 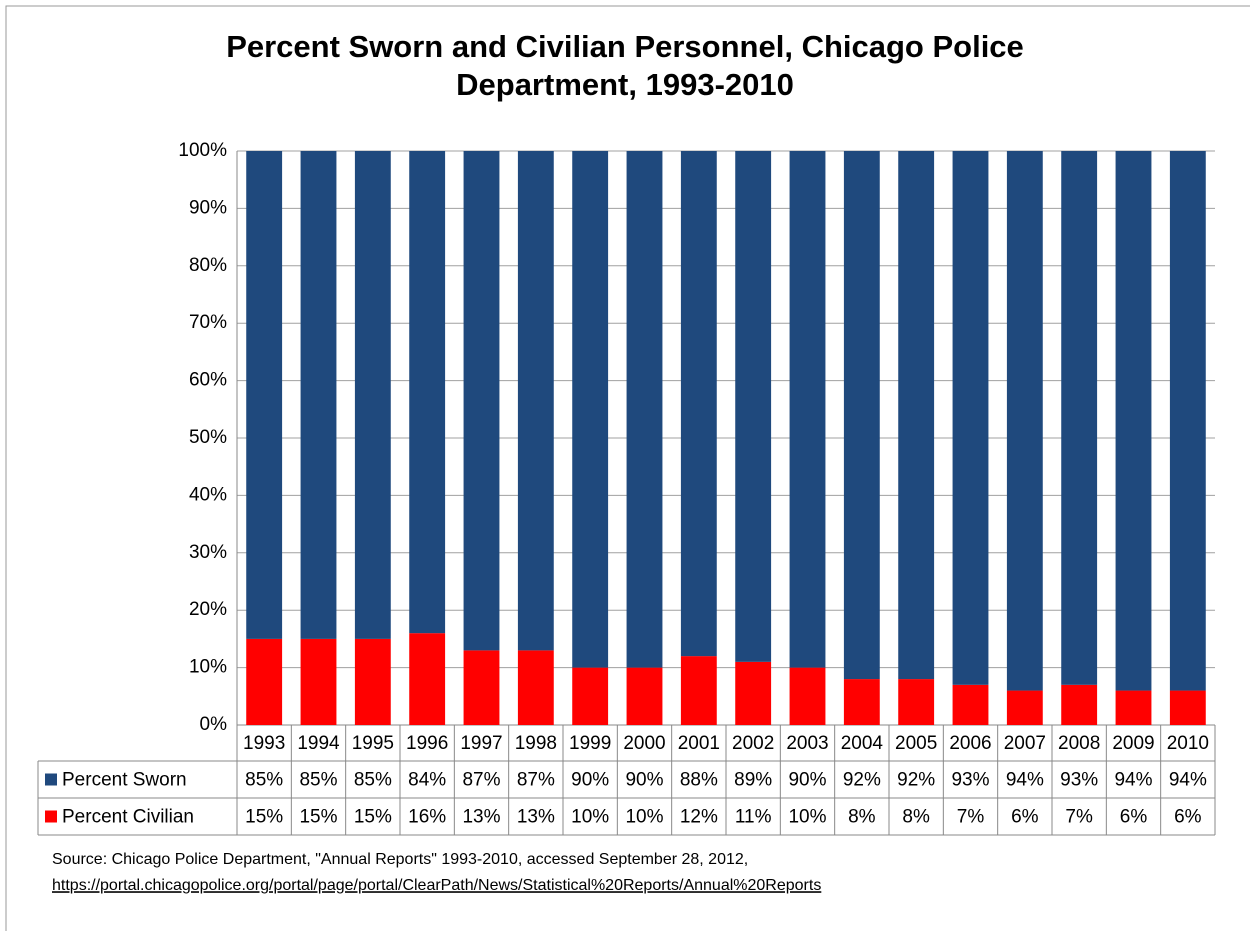 I want to click on y-tick-label: 20%, so click(x=208, y=609).